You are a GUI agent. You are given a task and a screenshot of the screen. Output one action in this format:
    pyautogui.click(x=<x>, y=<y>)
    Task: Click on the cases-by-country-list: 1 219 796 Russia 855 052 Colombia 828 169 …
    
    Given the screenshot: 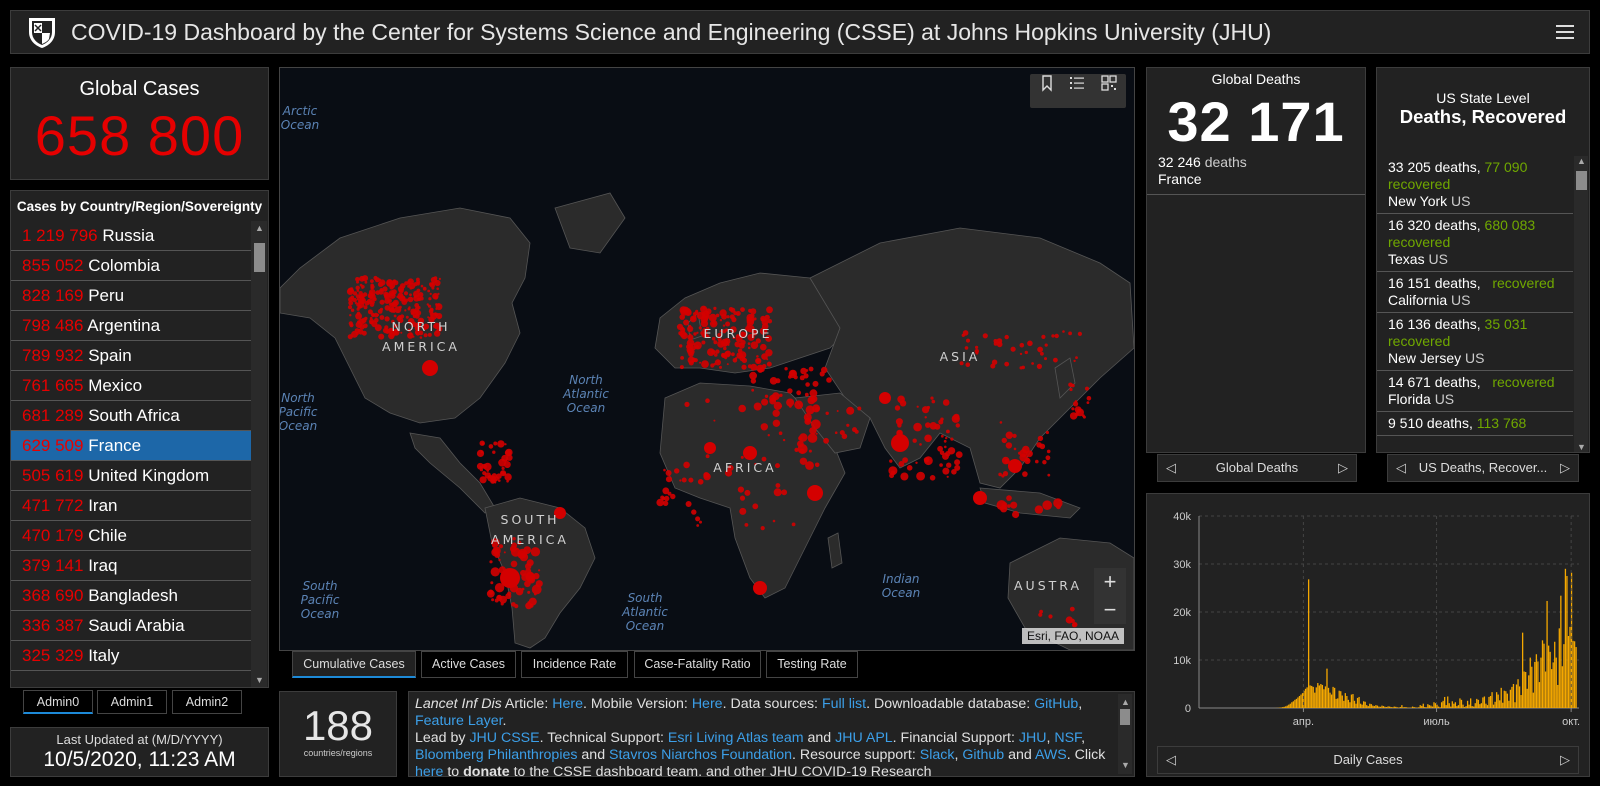 What is the action you would take?
    pyautogui.click(x=131, y=446)
    